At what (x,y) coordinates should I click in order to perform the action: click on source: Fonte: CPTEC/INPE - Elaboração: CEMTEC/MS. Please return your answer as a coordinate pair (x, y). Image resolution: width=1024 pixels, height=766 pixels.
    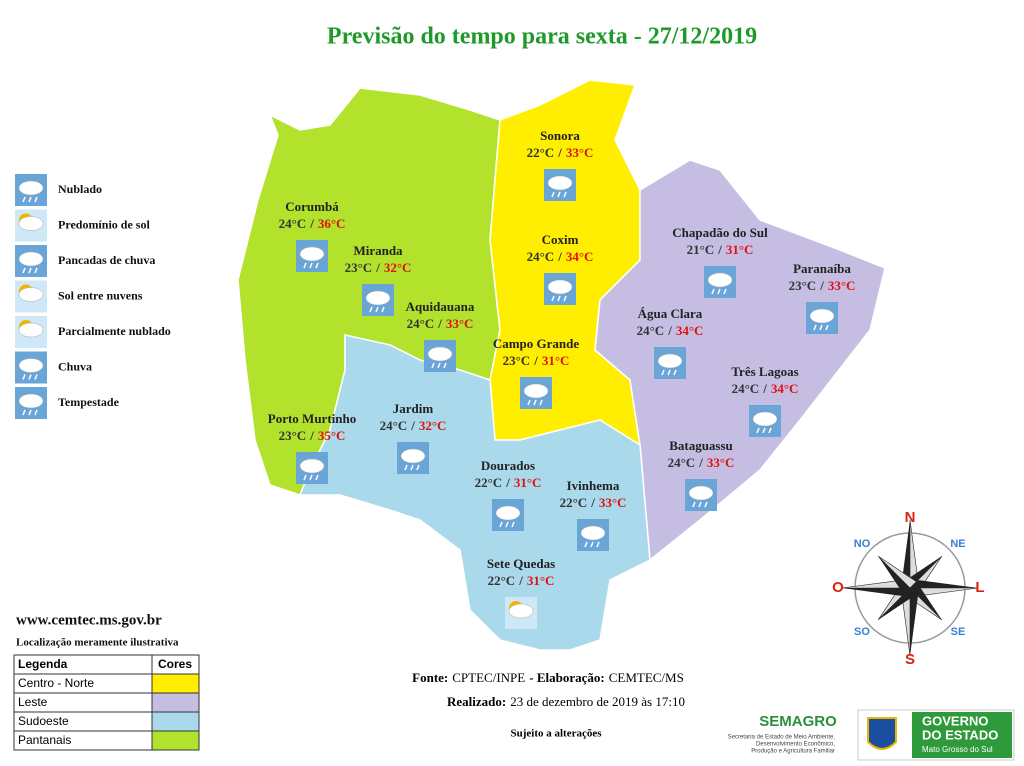
    Looking at the image, I should click on (548, 677).